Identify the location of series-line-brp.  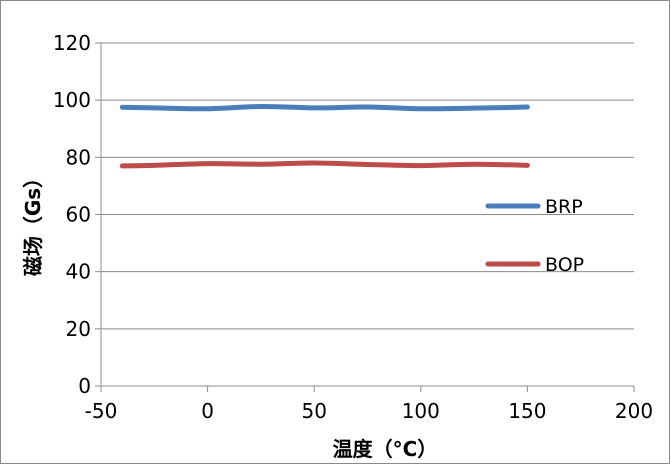
(324, 107).